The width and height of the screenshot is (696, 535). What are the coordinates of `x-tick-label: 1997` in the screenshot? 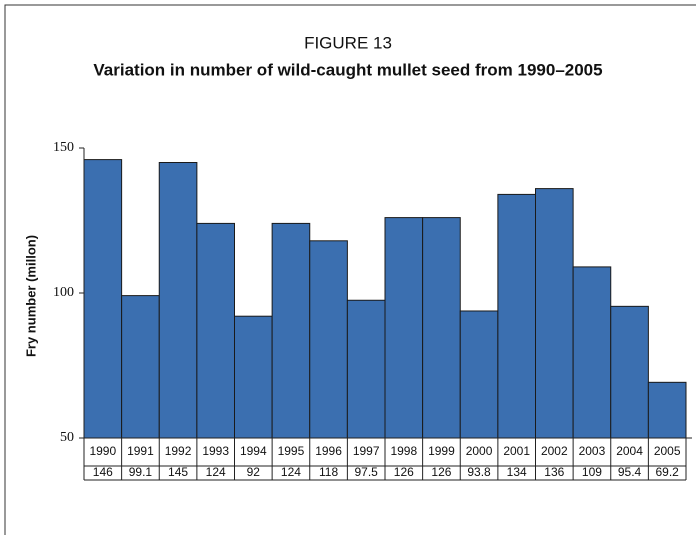 It's located at (366, 451).